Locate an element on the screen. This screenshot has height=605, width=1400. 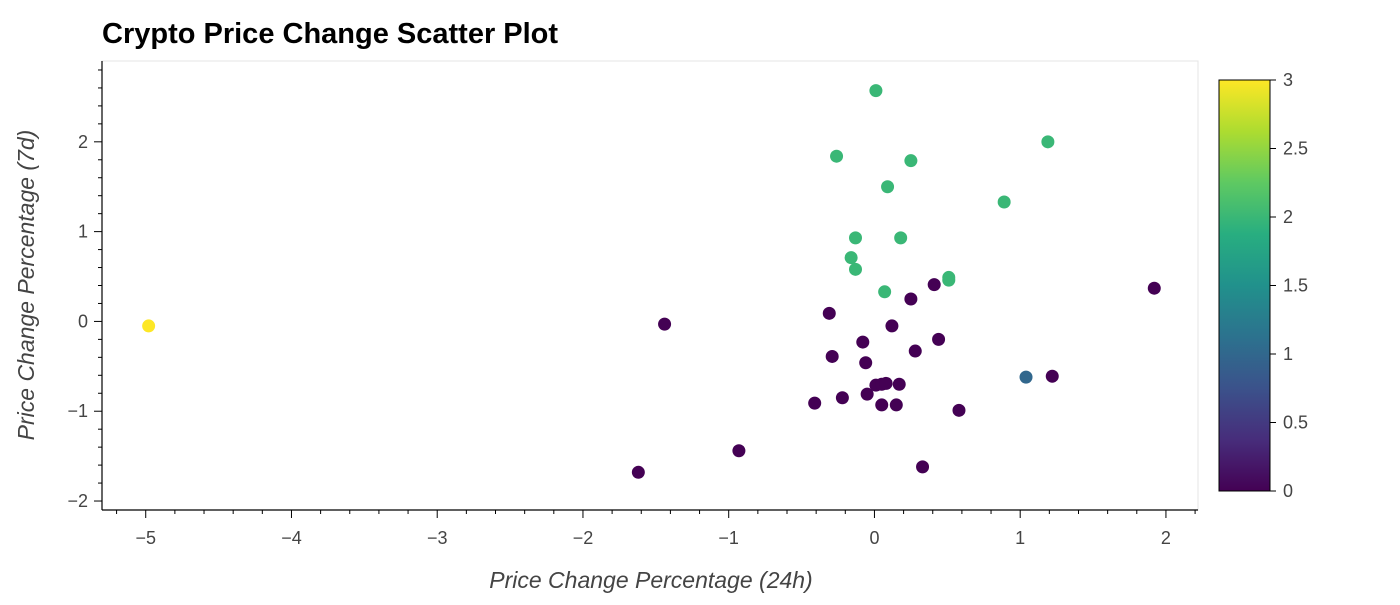
colorbar-ticks: 0 0.5 1 1.5 2 2.5 3 is located at coordinates (1289, 285).